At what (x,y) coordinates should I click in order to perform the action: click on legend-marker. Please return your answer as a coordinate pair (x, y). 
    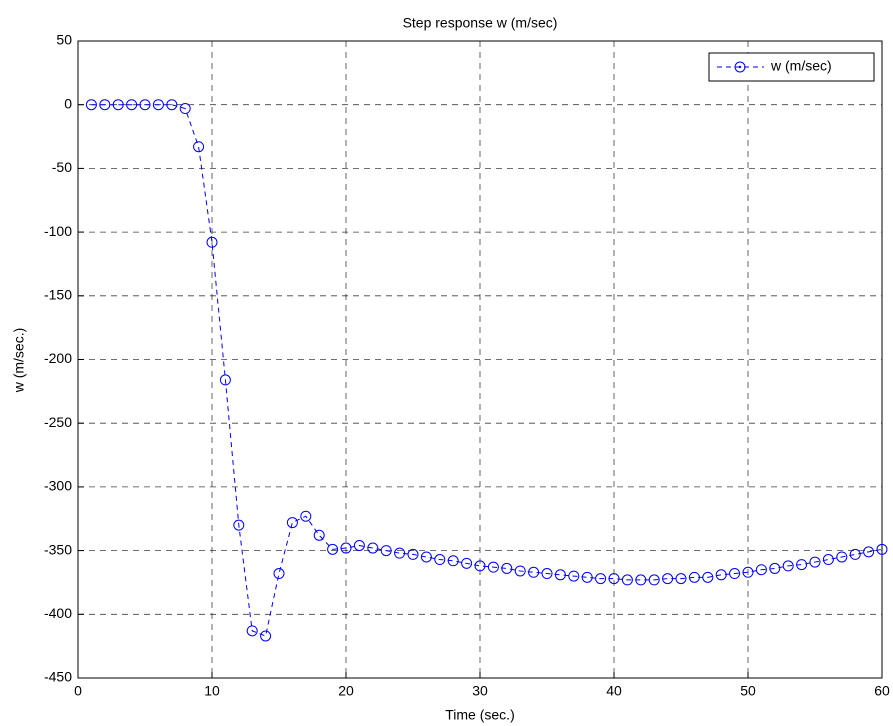
    Looking at the image, I should click on (740, 67).